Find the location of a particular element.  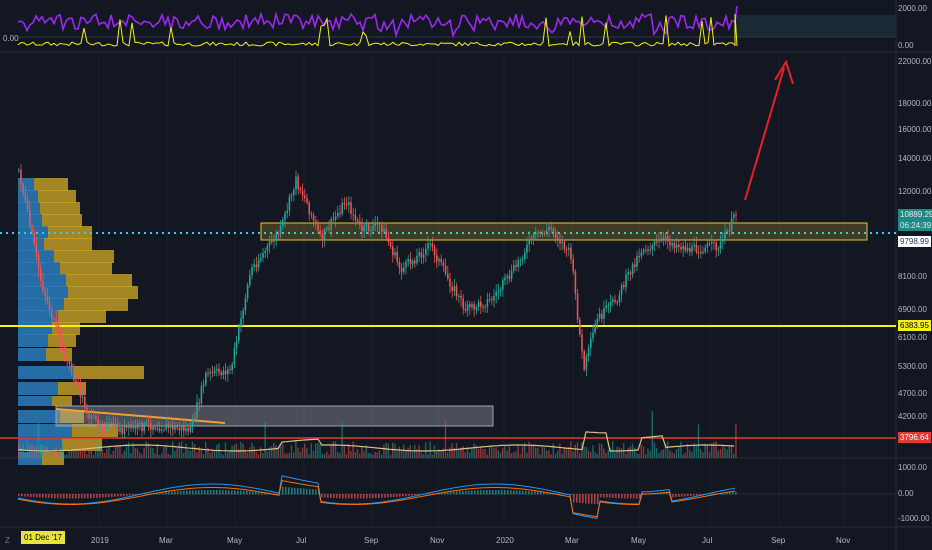

volume-profile-bar is located at coordinates (35, 401).